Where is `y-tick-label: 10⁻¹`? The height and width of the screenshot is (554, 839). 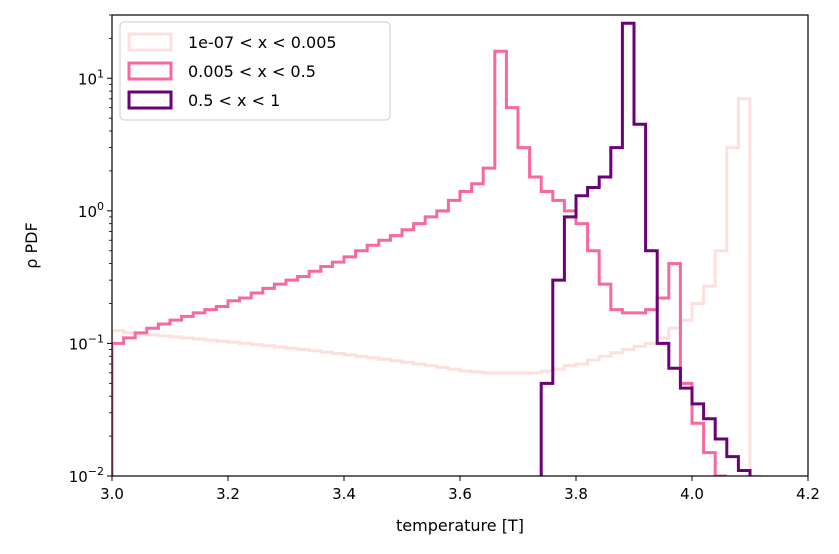 y-tick-label: 10⁻¹ is located at coordinates (86, 342).